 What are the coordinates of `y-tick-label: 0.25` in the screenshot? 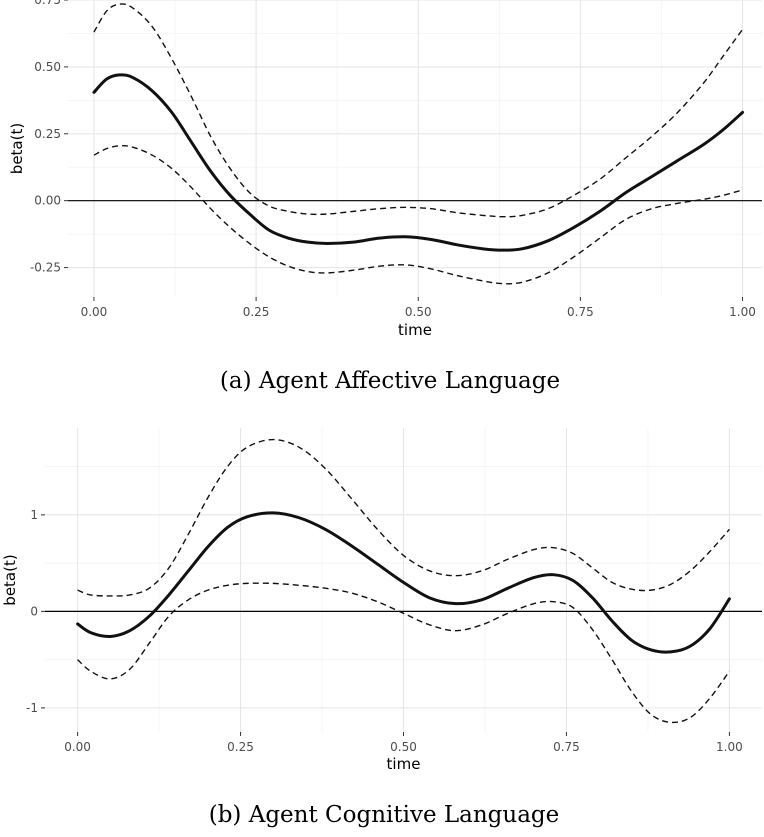 It's located at (47, 134).